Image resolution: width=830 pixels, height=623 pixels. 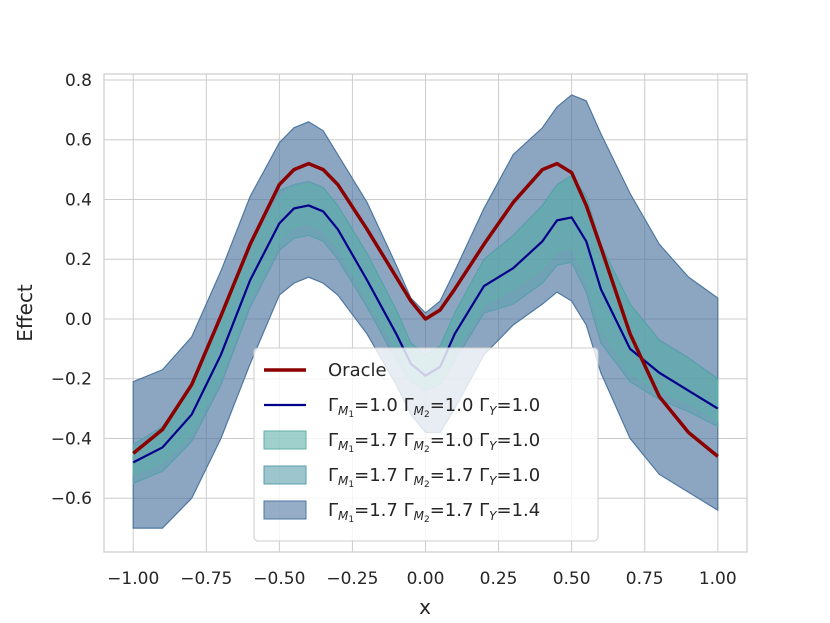 I want to click on x-tick-label: 0.25, so click(x=499, y=579).